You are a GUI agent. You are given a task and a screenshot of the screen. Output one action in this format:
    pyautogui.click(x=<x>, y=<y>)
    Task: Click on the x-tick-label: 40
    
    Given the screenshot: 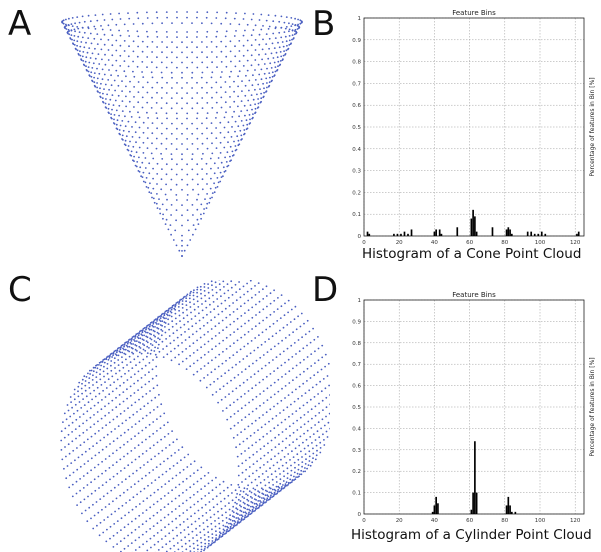 What is the action you would take?
    pyautogui.click(x=434, y=521)
    